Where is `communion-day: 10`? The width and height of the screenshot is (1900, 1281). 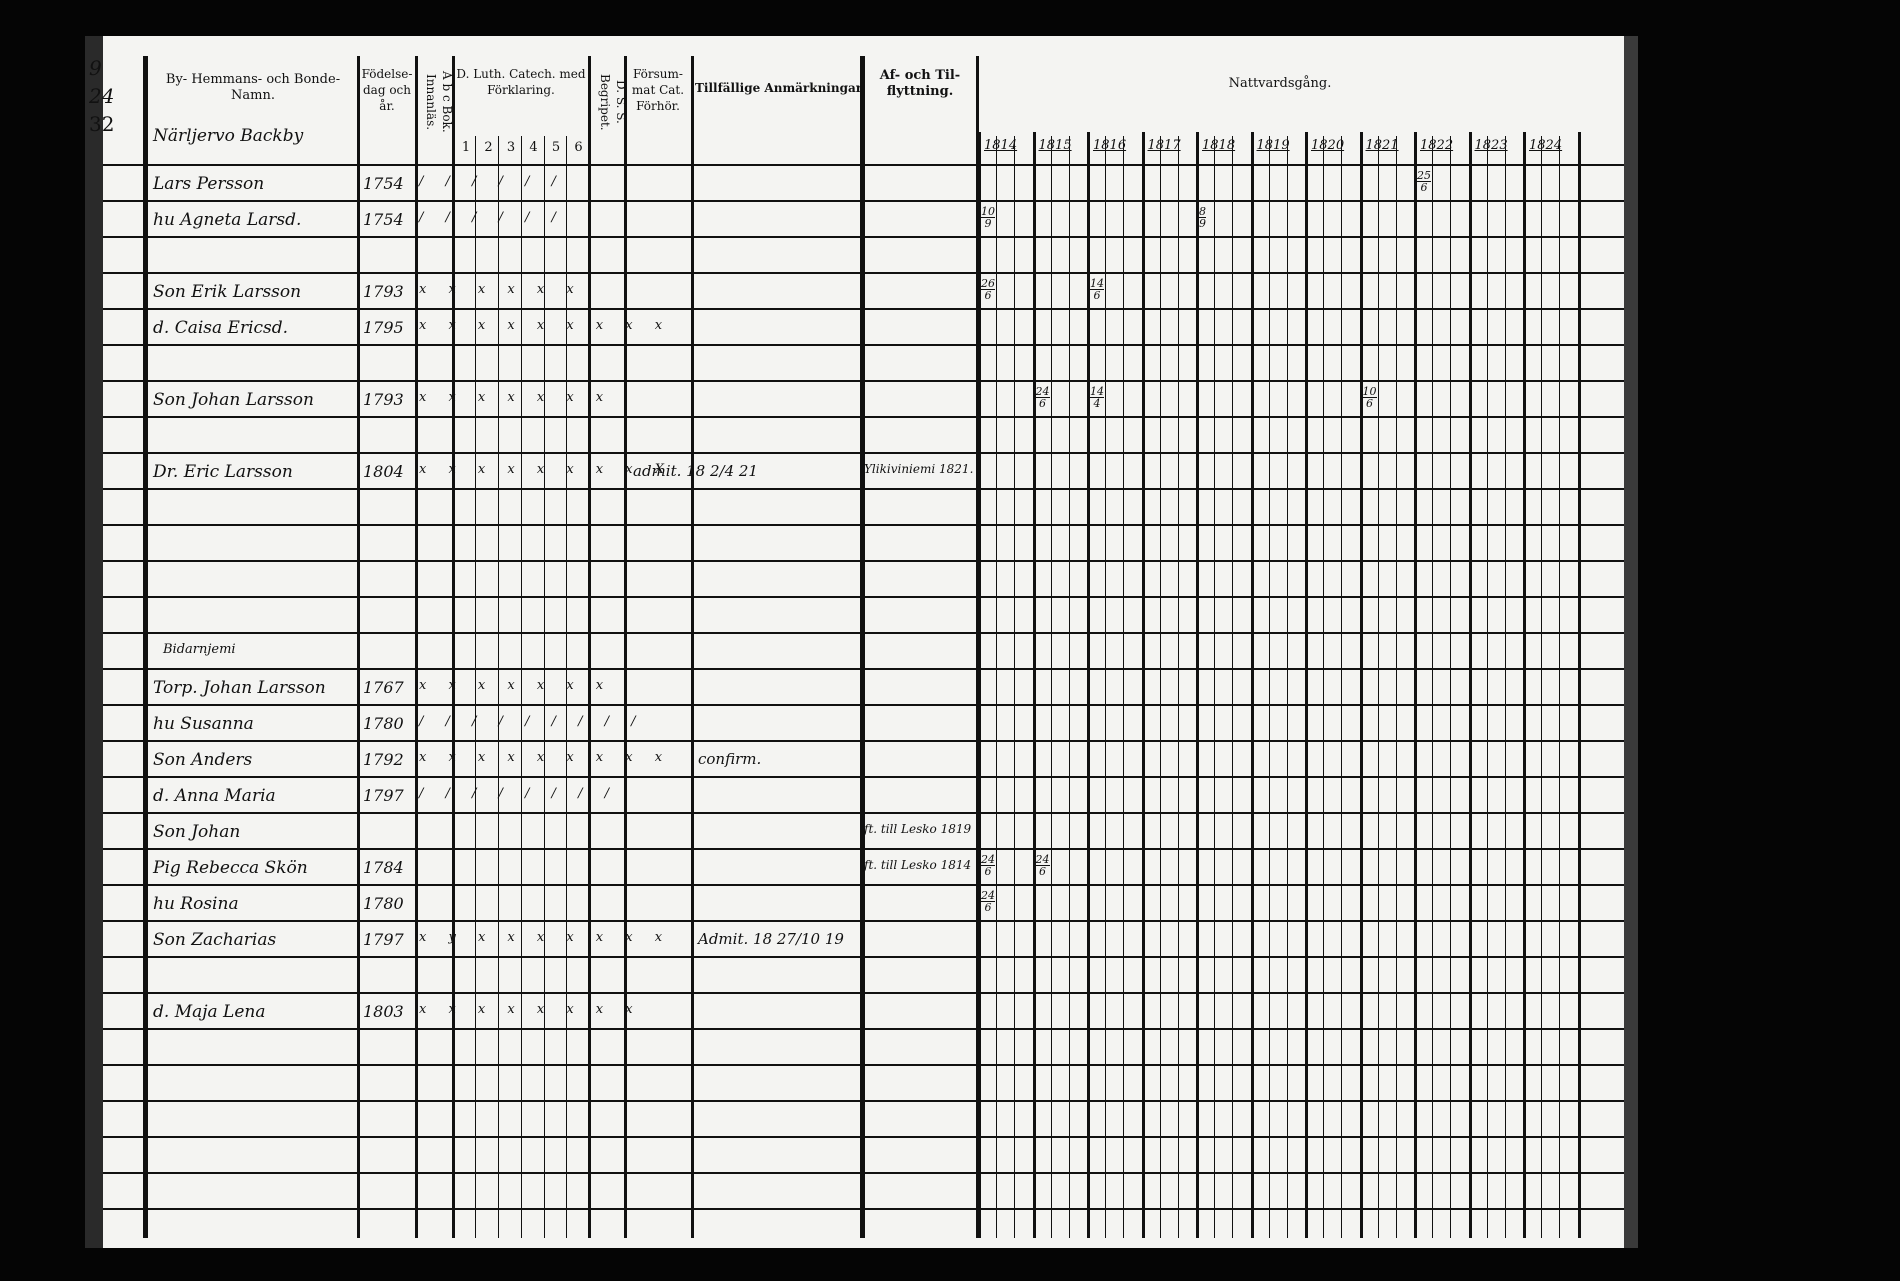
communion-day: 10 is located at coordinates (1369, 391).